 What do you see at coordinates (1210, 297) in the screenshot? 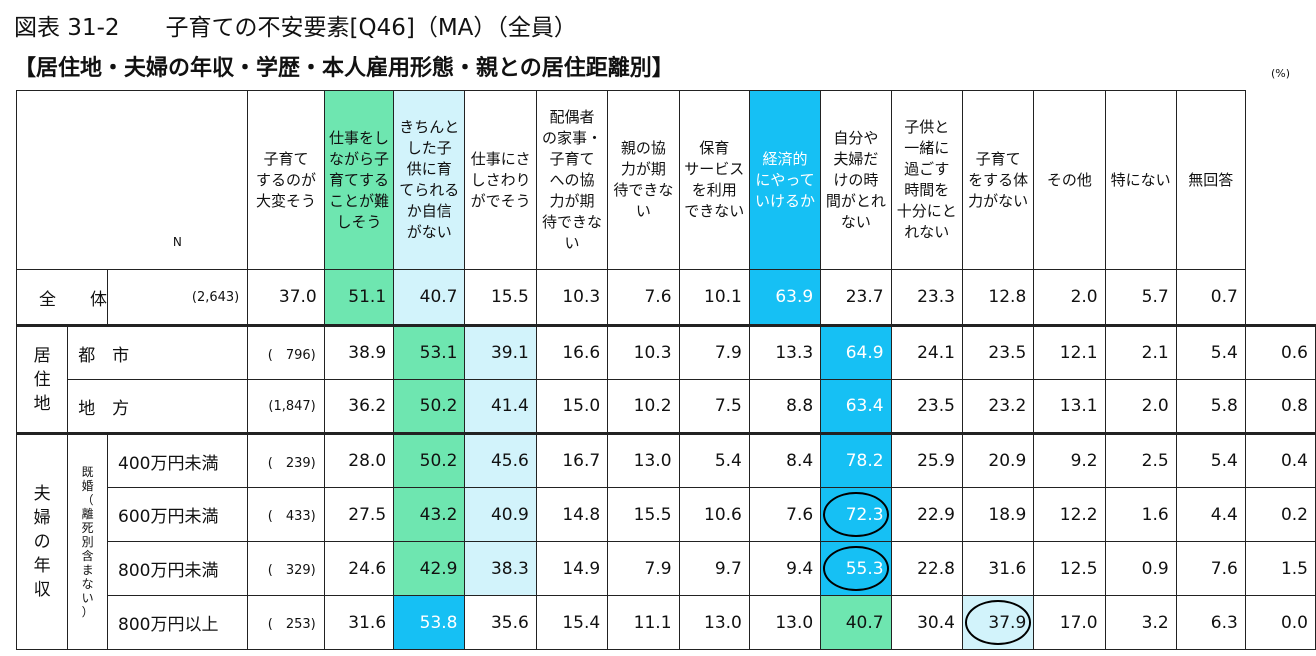
I see `value-cell: 0.7` at bounding box center [1210, 297].